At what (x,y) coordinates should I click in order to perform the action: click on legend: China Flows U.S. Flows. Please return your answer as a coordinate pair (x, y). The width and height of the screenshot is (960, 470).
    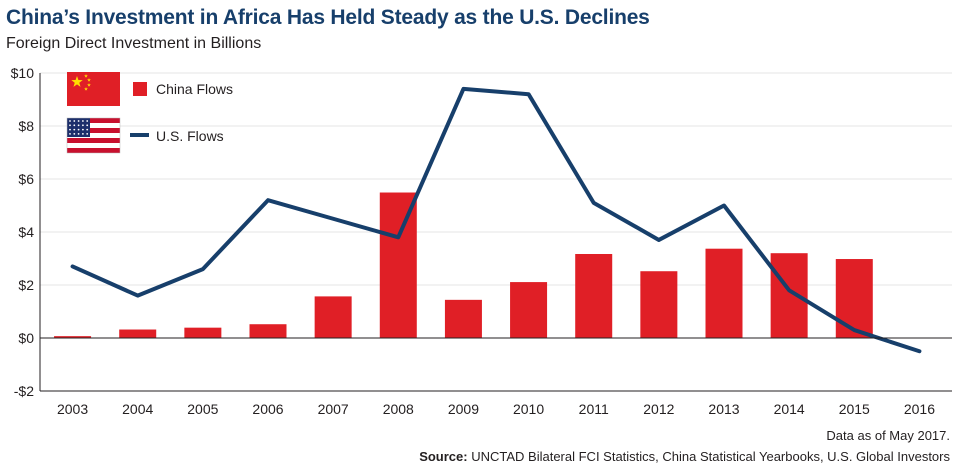
    Looking at the image, I should click on (149, 113).